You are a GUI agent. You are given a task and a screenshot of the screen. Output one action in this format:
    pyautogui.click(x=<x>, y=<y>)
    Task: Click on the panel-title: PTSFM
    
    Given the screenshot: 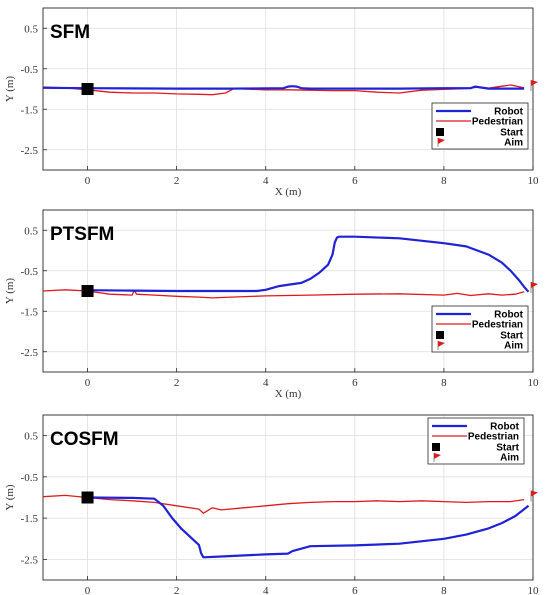 What is the action you would take?
    pyautogui.click(x=82, y=234)
    